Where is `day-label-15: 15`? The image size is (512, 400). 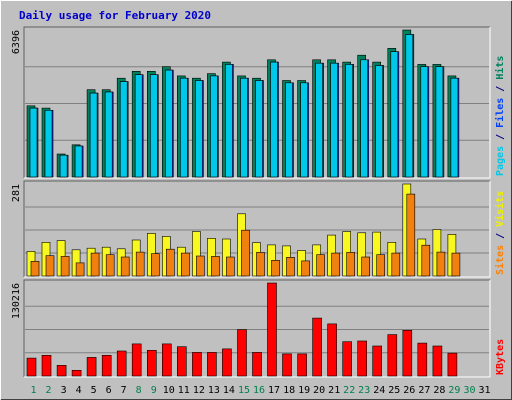
day-label-15: 15 is located at coordinates (244, 390).